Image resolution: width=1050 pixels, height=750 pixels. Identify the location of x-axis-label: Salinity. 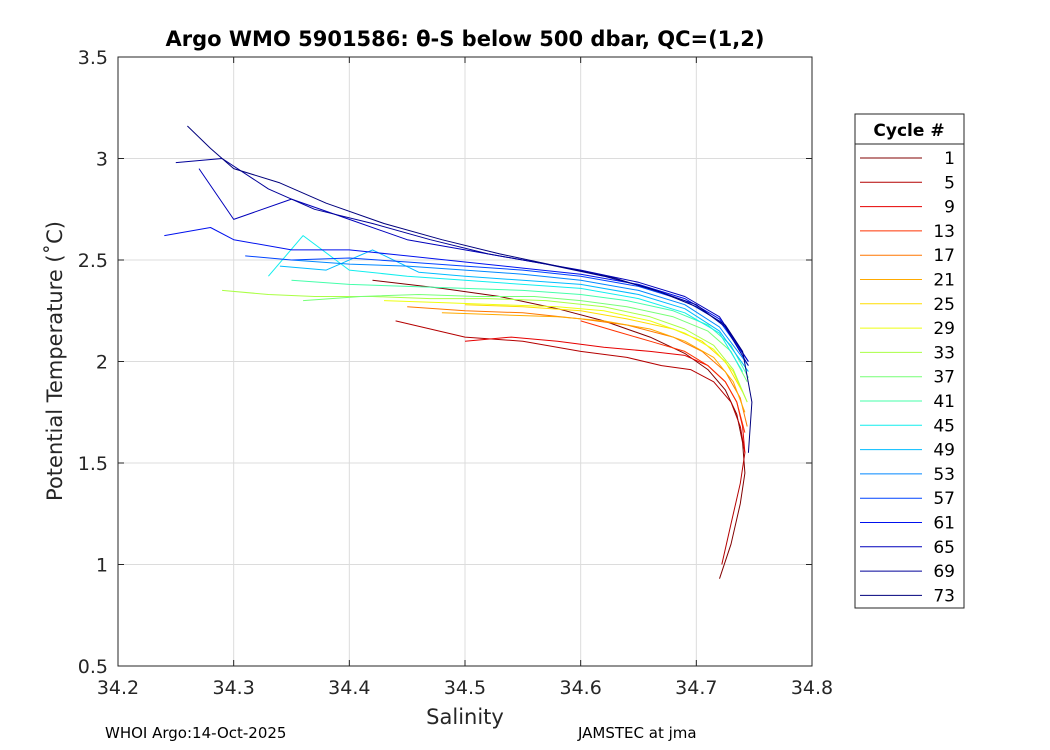
(465, 717).